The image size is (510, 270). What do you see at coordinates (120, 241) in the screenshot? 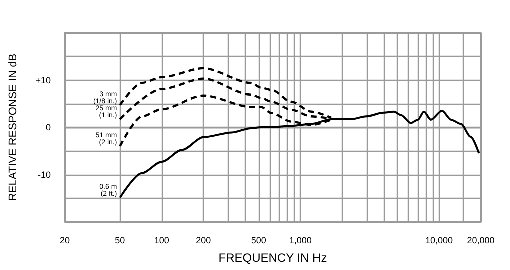
I see `x-tick-label: 50` at bounding box center [120, 241].